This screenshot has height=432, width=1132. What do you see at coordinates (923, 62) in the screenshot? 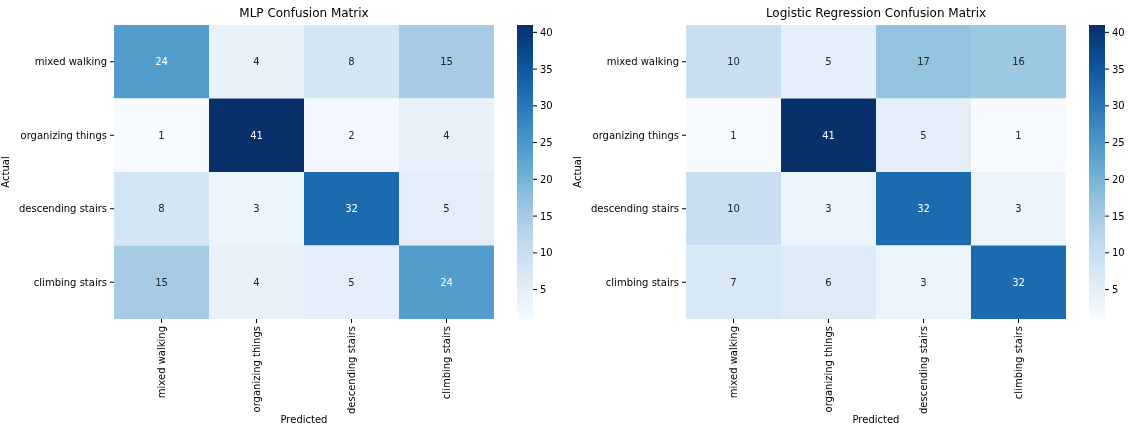
I see `data-label: 17` at bounding box center [923, 62].